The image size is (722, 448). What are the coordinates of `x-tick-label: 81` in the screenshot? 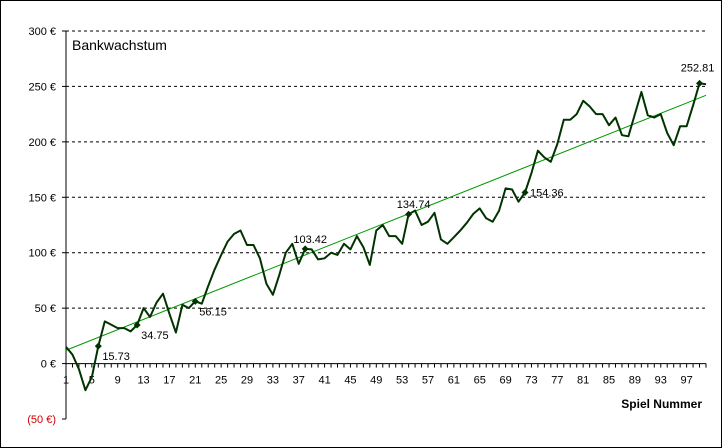 It's located at (583, 381).